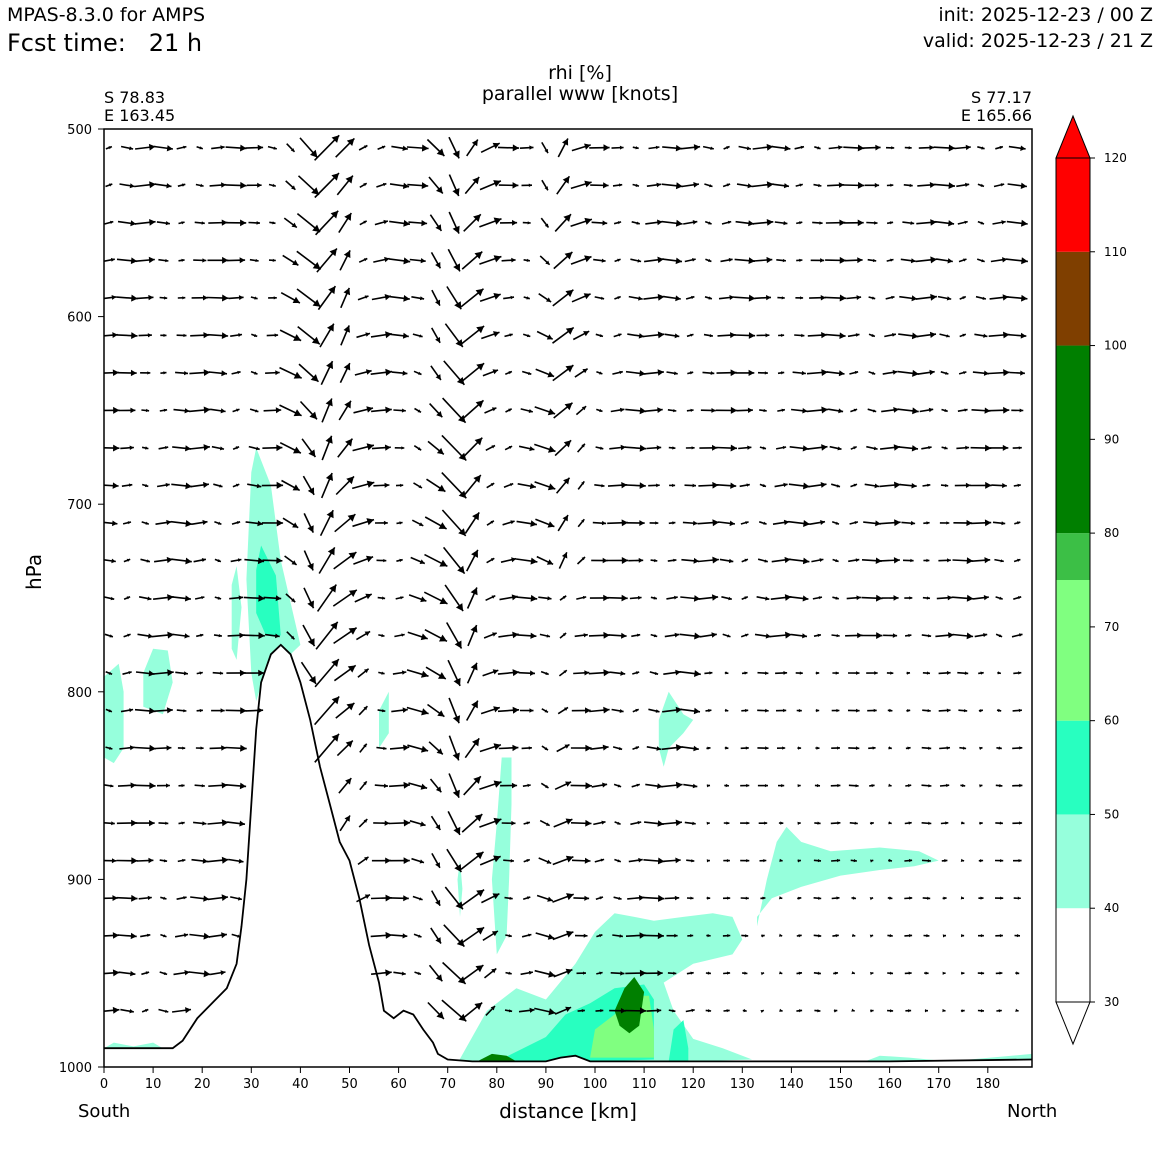 This screenshot has width=1160, height=1160. What do you see at coordinates (580, 94) in the screenshot?
I see `chart-subtitle: parallel www [knots]` at bounding box center [580, 94].